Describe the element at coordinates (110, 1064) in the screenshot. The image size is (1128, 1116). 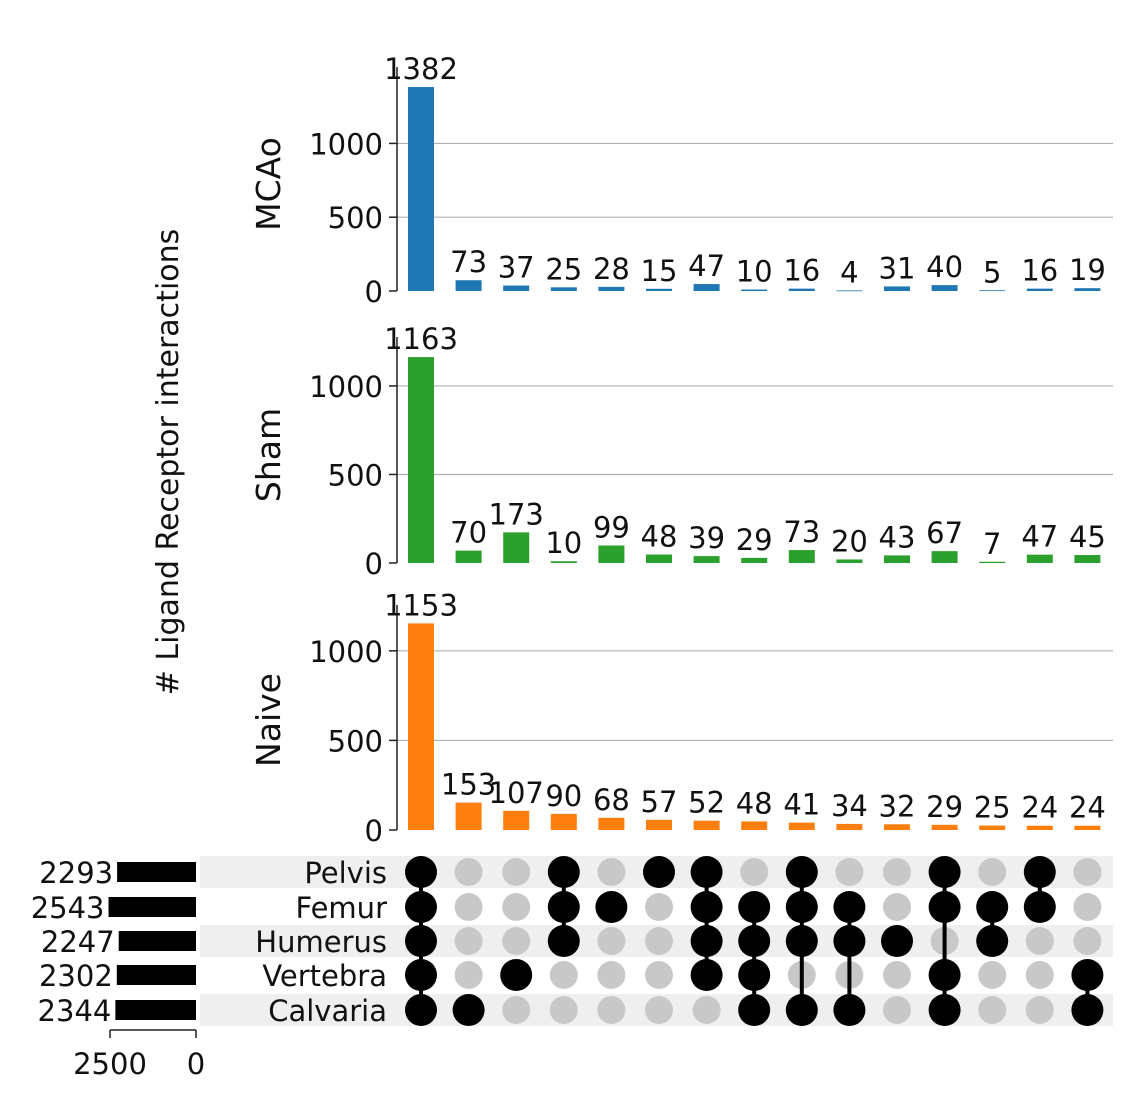
I see `set-size-tick-label: 2500` at that location.